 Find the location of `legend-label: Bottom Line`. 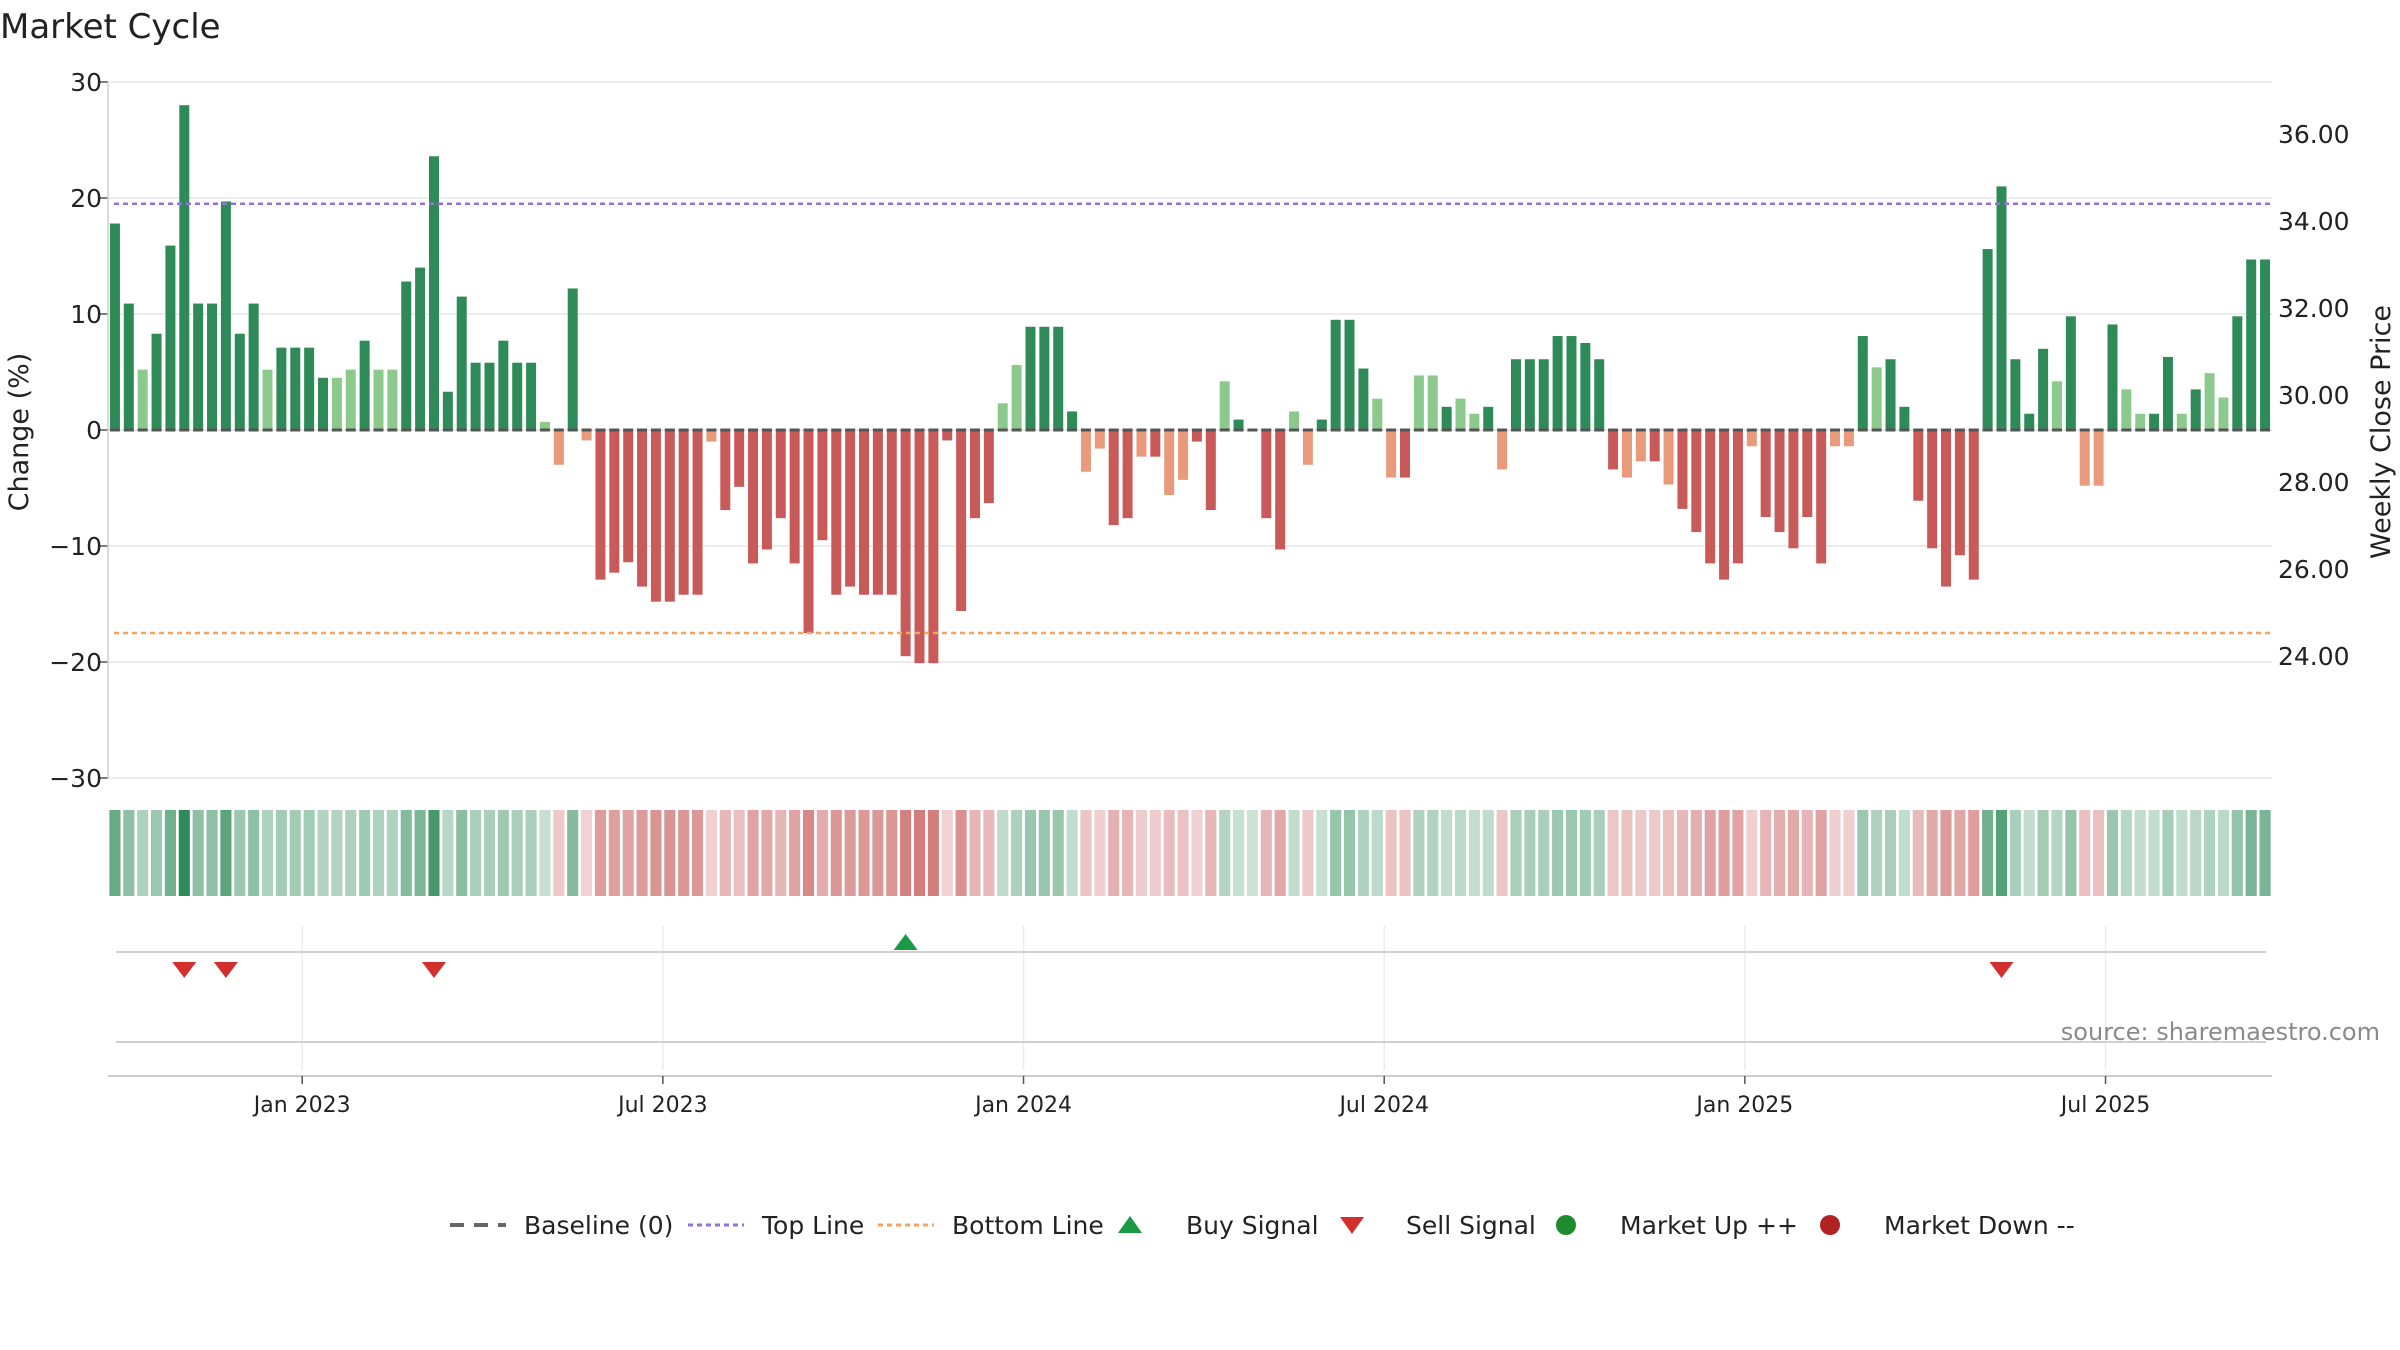

legend-label: Bottom Line is located at coordinates (1028, 1225).